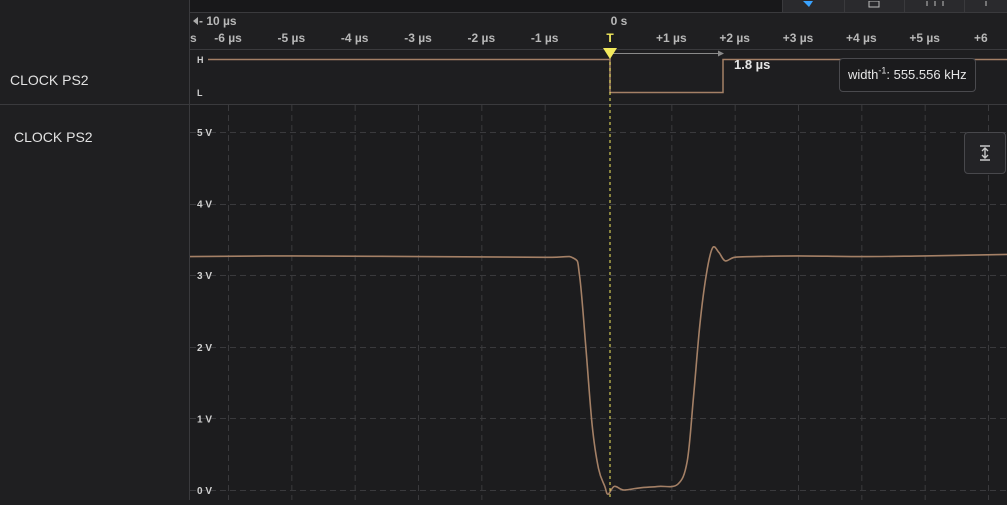  Describe the element at coordinates (808, 4) in the screenshot. I see `play-icon` at that location.